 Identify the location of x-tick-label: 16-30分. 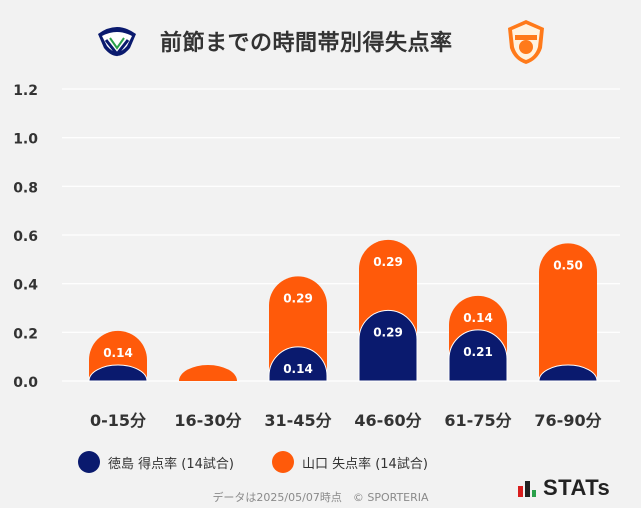
(207, 420).